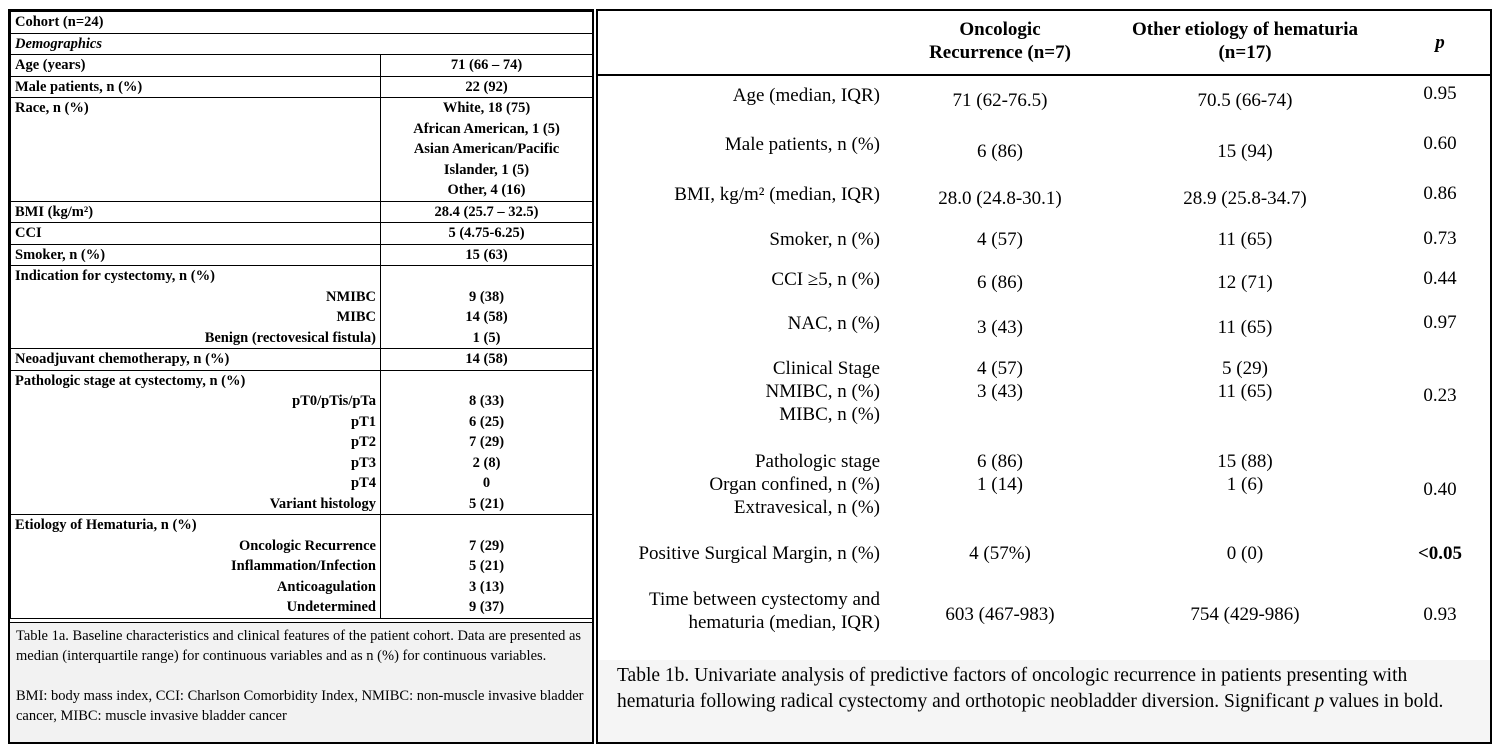  I want to click on row-value: Other, 4 (16), so click(486, 190).